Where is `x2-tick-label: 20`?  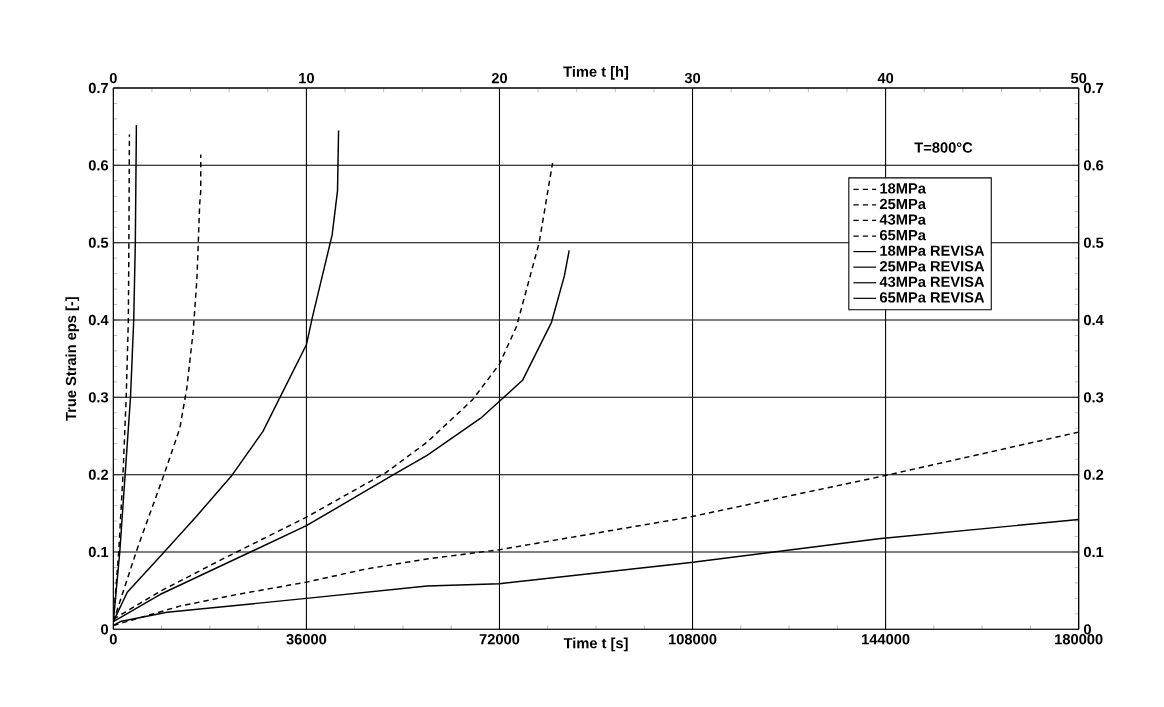
x2-tick-label: 20 is located at coordinates (499, 78).